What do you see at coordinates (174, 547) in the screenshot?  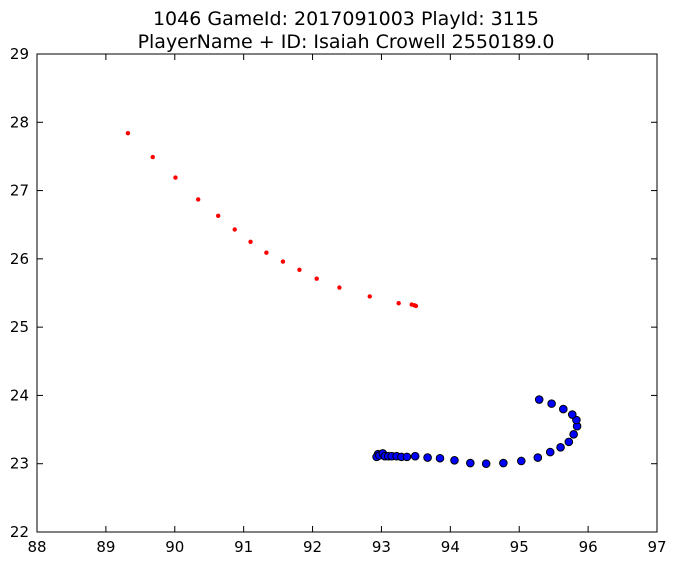 I see `x-tick-label: 90` at bounding box center [174, 547].